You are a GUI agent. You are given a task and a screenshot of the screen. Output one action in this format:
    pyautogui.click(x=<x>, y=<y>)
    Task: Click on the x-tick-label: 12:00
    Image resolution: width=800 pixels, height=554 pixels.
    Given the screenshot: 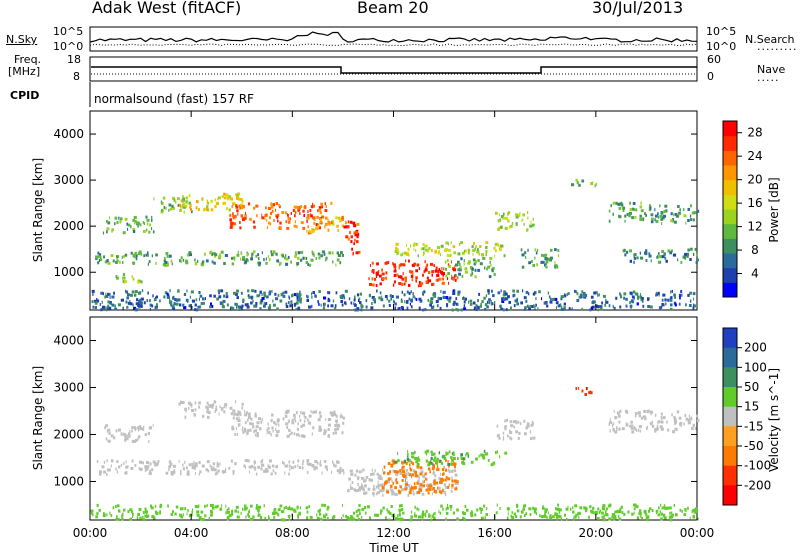 What is the action you would take?
    pyautogui.click(x=393, y=533)
    